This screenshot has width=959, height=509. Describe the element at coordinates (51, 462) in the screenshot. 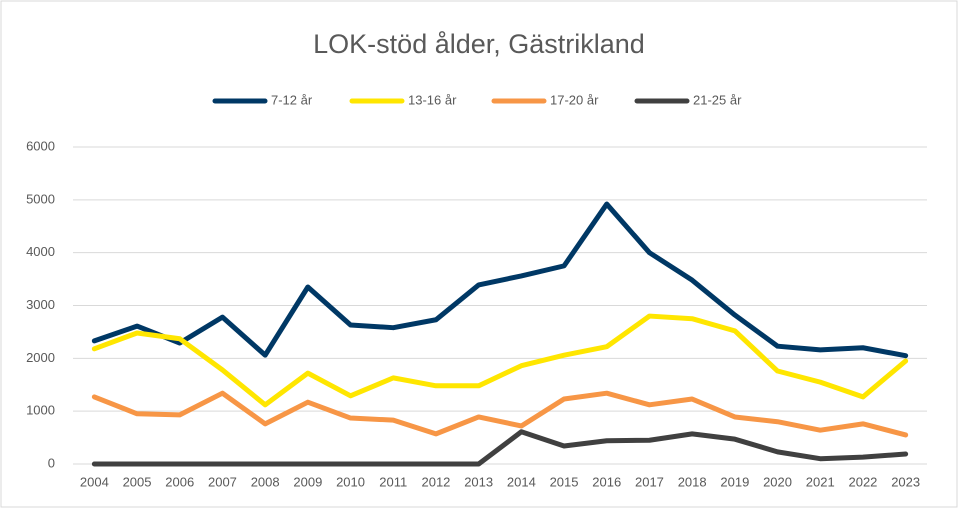

I see `y-tick-label: 0` at that location.